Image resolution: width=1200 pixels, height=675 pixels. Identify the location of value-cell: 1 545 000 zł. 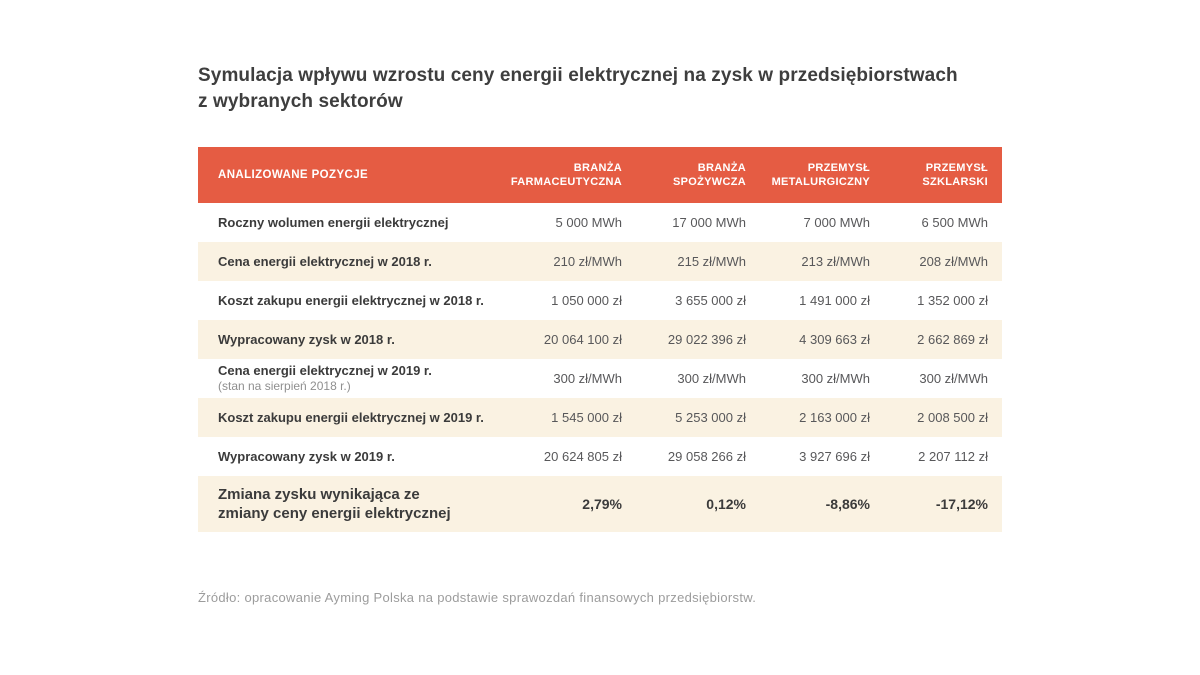
(586, 417).